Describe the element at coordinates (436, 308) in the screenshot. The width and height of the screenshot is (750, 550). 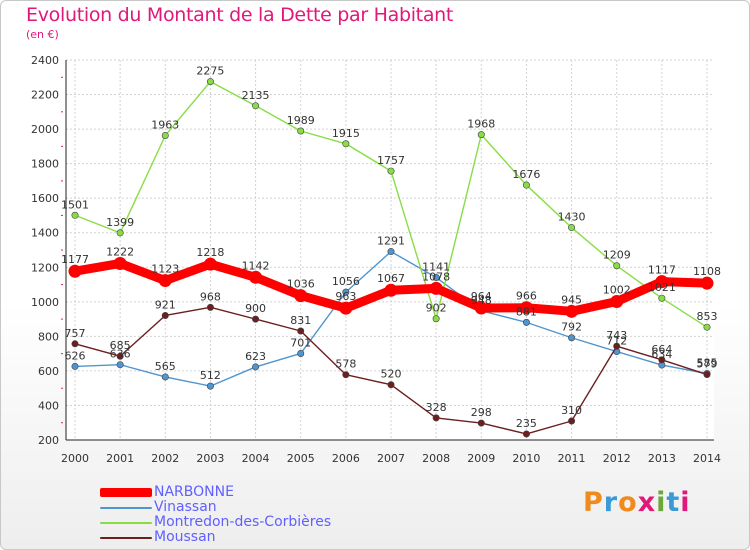
I see `data-label: 902` at that location.